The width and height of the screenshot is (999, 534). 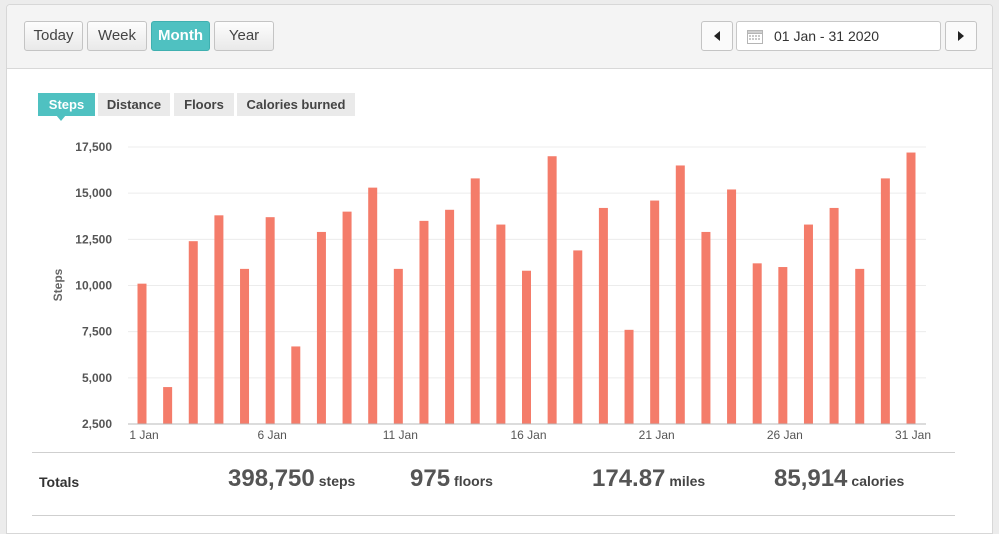 What do you see at coordinates (400, 435) in the screenshot?
I see `x-tick-label: 11 Jan` at bounding box center [400, 435].